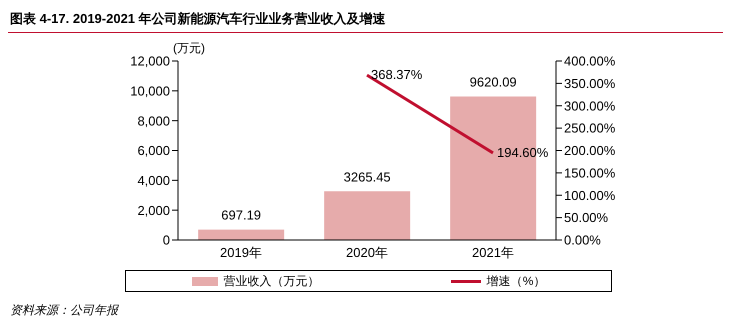 This screenshot has width=731, height=328. I want to click on y2-tick-label: 100.00%, so click(590, 195).